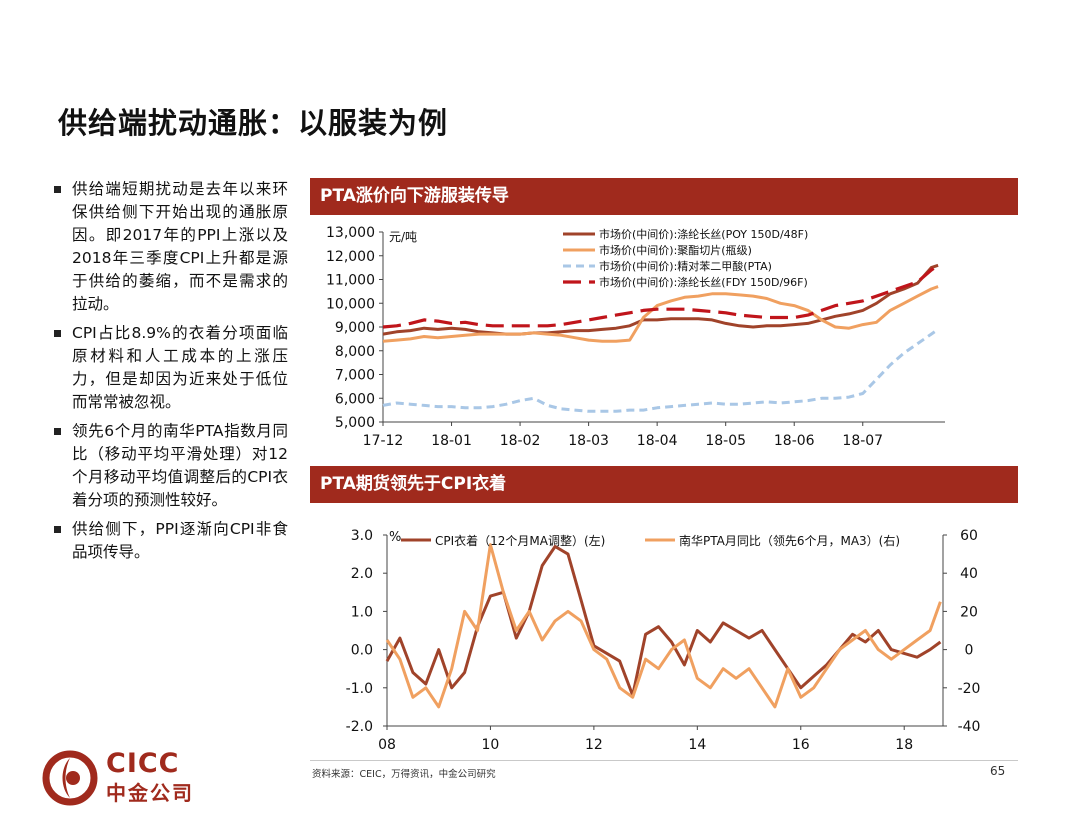 The width and height of the screenshot is (1080, 834). What do you see at coordinates (588, 441) in the screenshot?
I see `x-tick-label: 18-03` at bounding box center [588, 441].